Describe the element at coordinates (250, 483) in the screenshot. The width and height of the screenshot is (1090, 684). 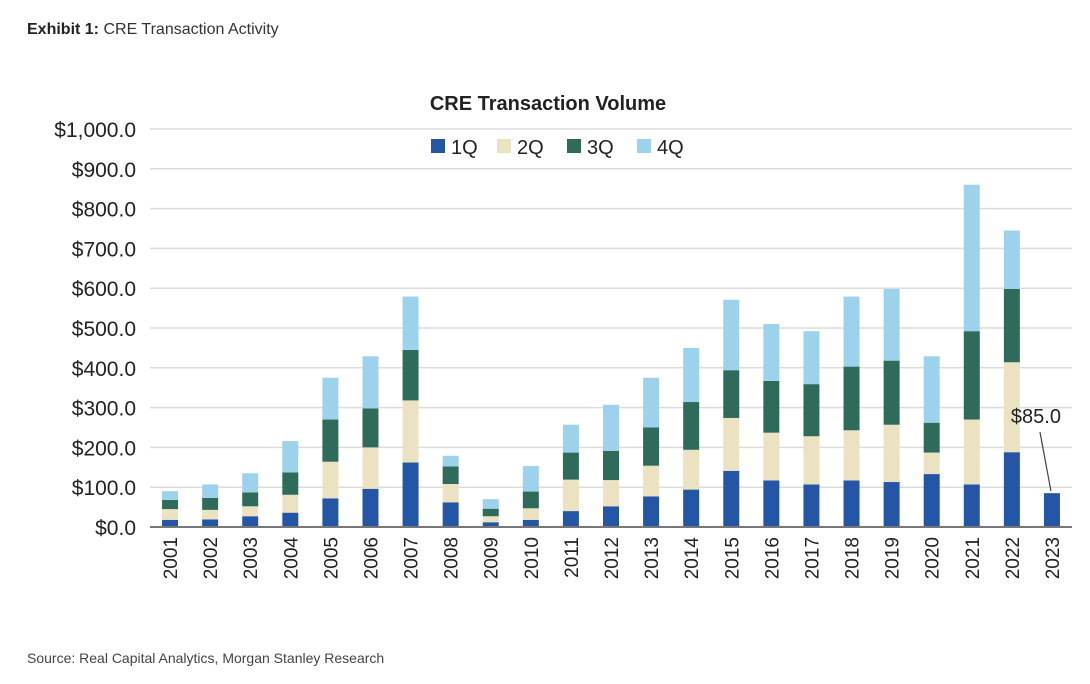
I see `bar-4Q-2003` at that location.